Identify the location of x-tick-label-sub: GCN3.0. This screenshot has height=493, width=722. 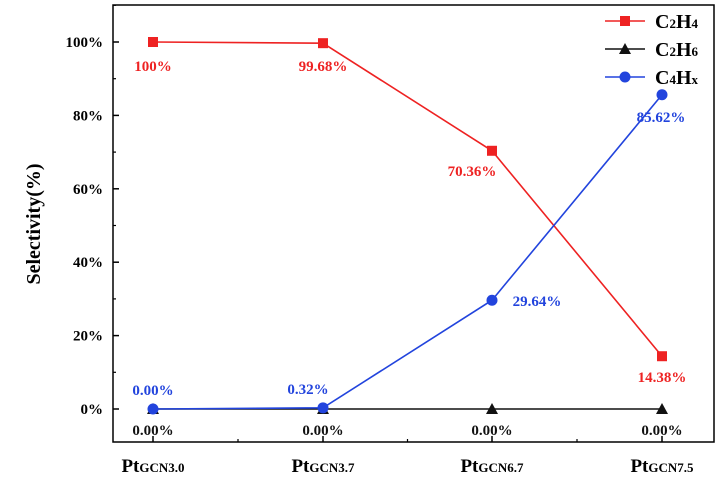
(161, 467).